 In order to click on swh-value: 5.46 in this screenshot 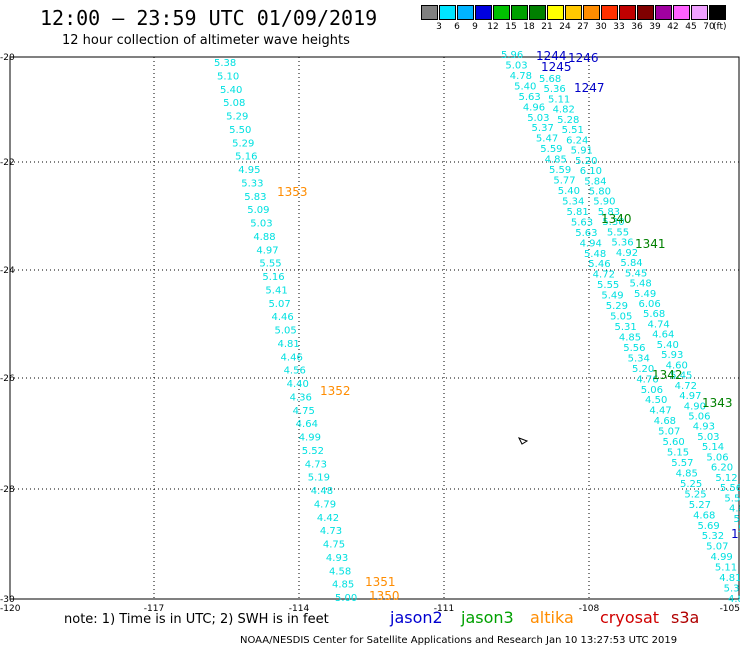, I will do `click(599, 264)`.